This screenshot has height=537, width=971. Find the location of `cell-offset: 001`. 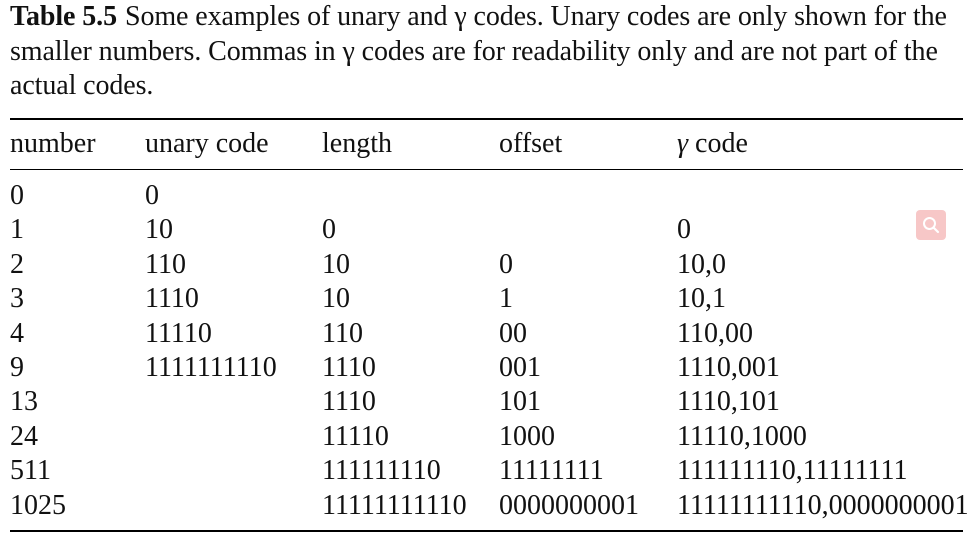

cell-offset: 001 is located at coordinates (520, 367).